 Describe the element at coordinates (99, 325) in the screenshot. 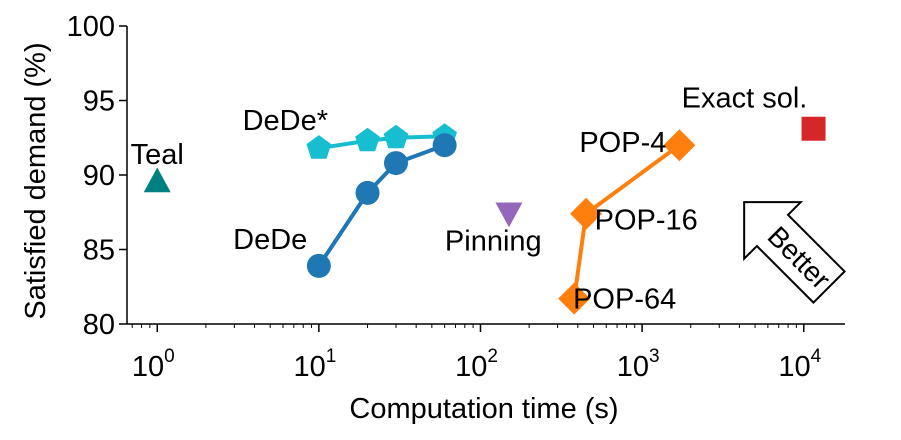

I see `y-tick-label: 80` at that location.